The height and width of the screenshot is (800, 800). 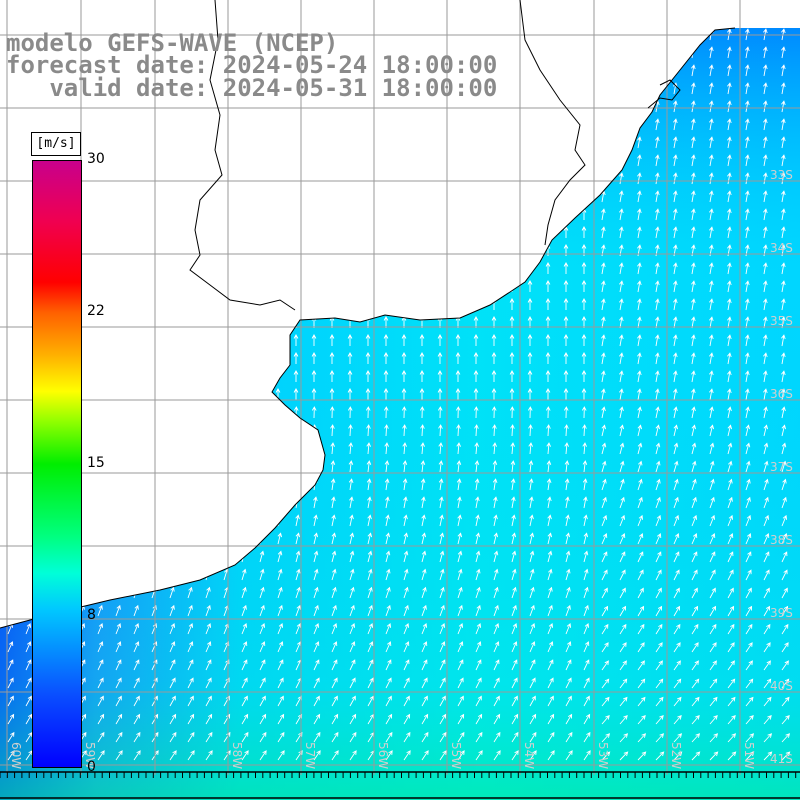 What do you see at coordinates (781, 394) in the screenshot?
I see `lat-label: 36S` at bounding box center [781, 394].